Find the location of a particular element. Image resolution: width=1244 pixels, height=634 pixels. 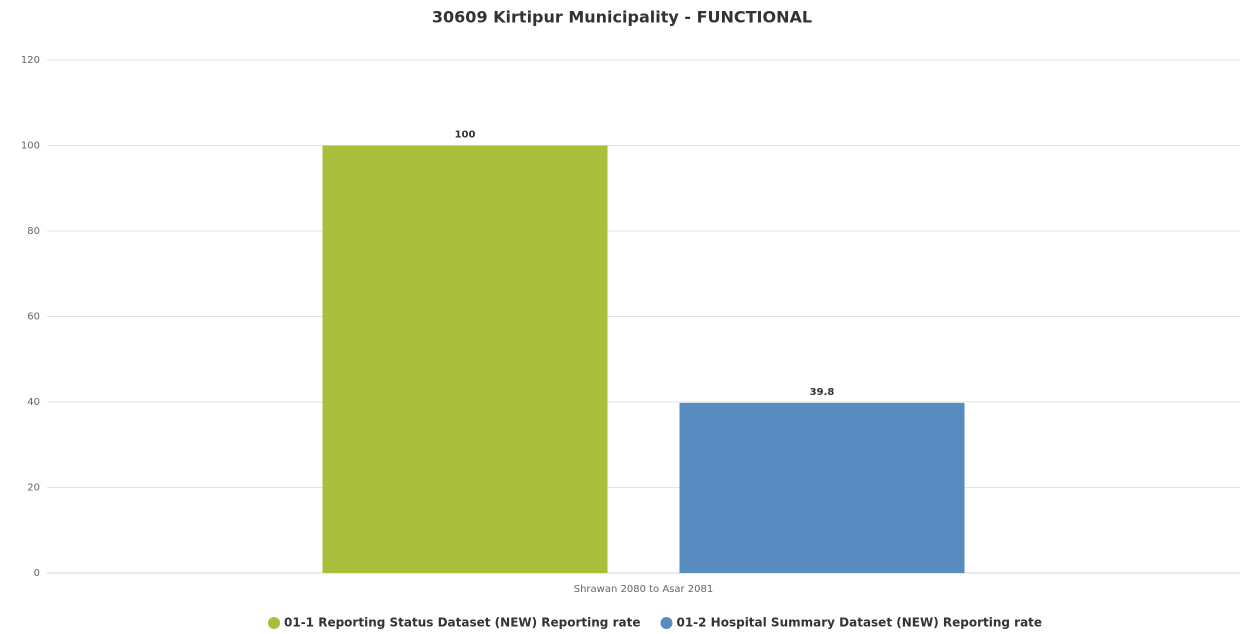

y-tick-label: 100 is located at coordinates (30, 146).